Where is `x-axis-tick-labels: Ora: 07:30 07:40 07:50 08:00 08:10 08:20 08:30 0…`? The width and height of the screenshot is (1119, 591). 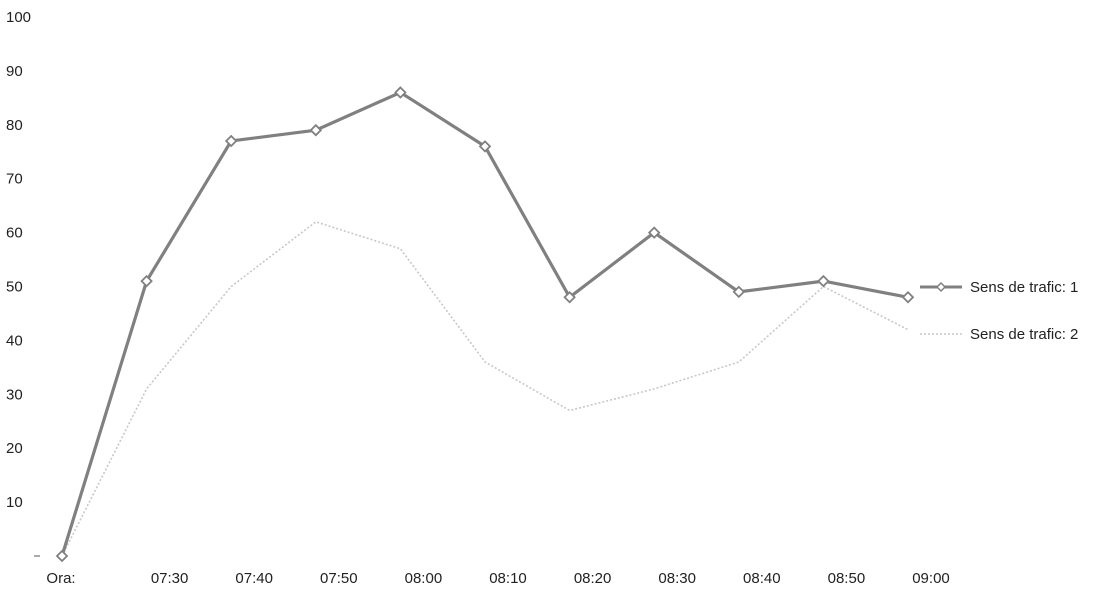
x-axis-tick-labels: Ora: 07:30 07:40 07:50 08:00 08:10 08:20 08:30 0… is located at coordinates (497, 578).